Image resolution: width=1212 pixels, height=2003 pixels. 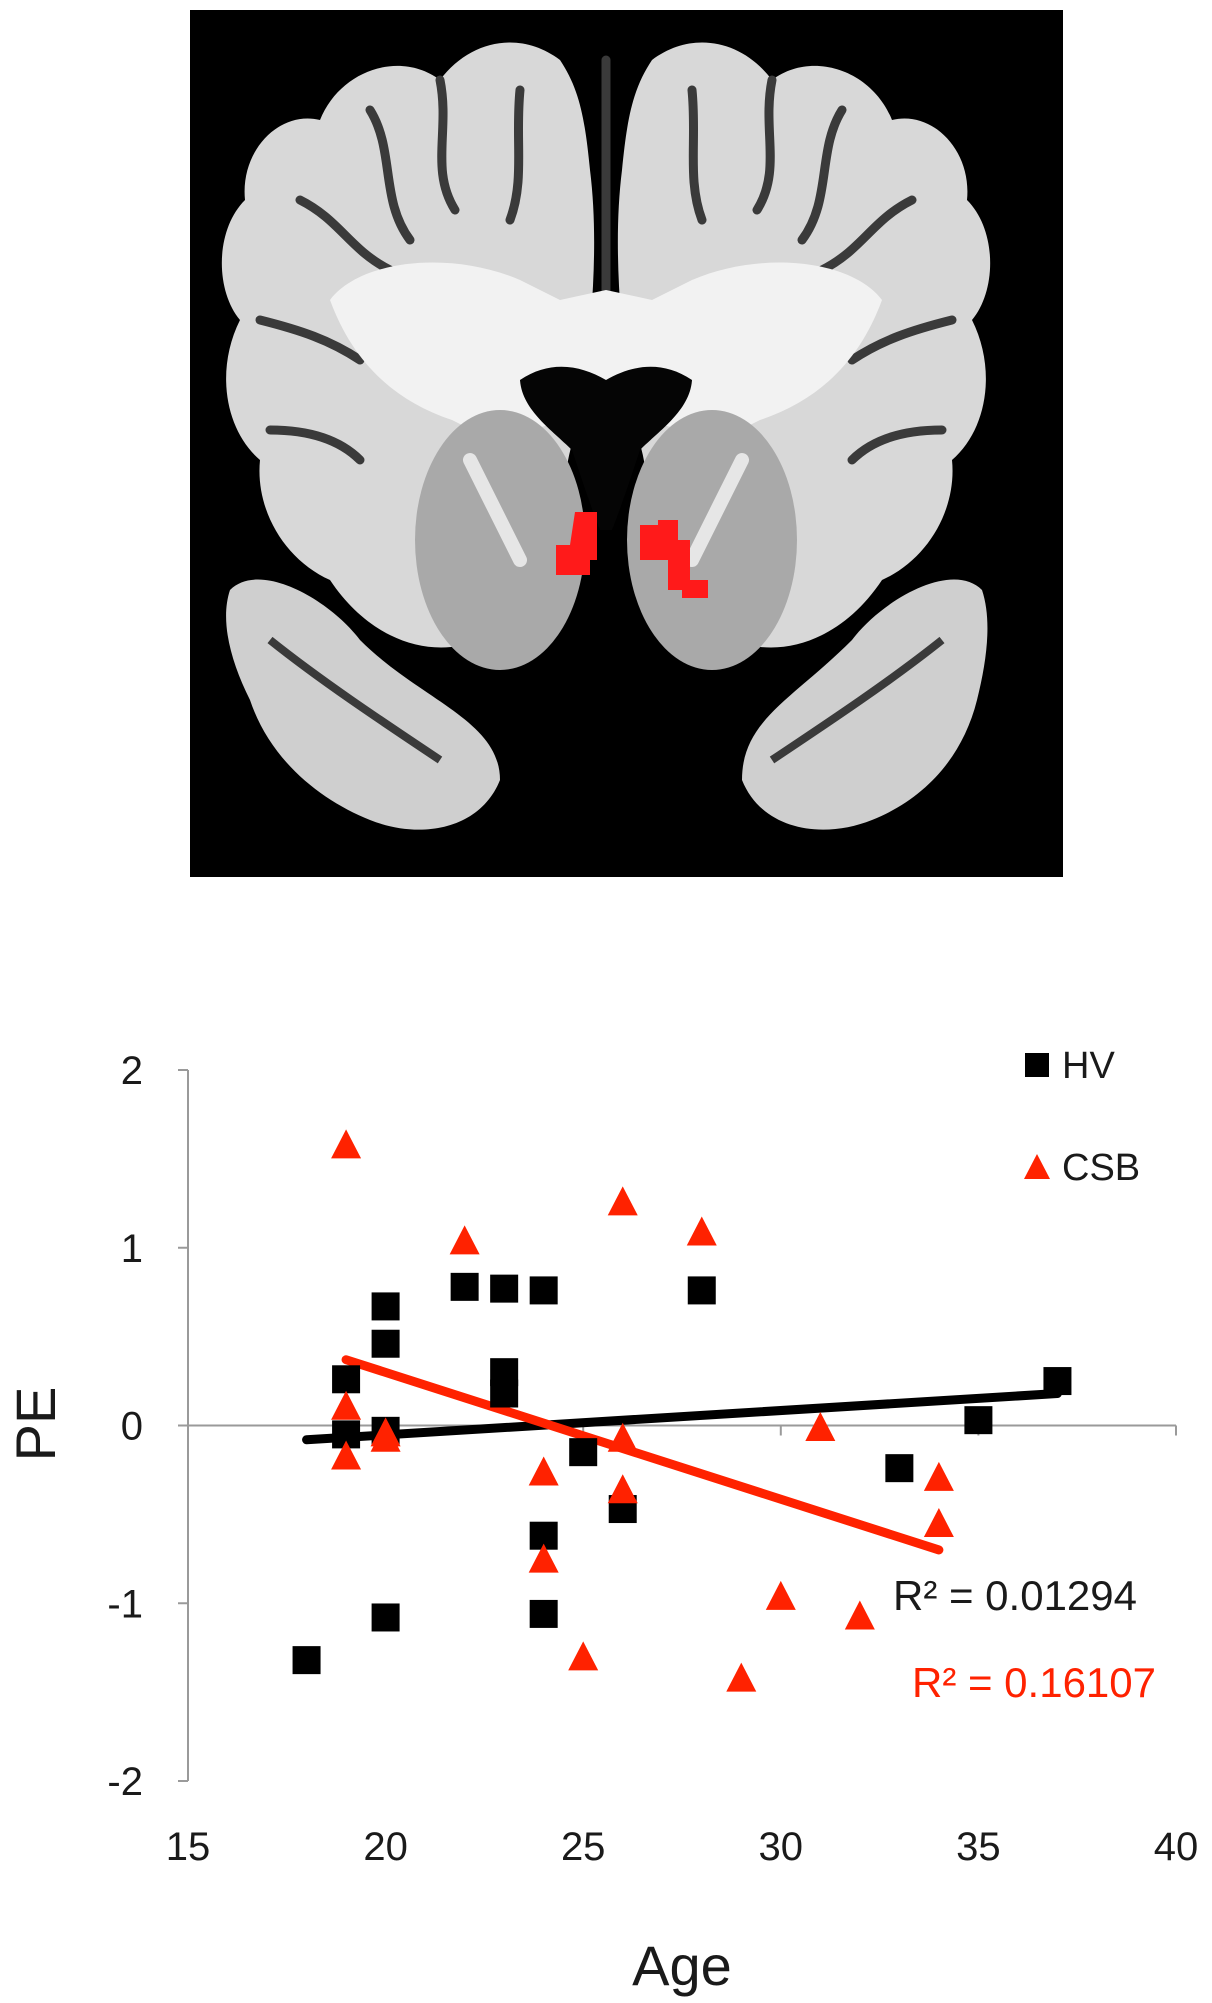 I want to click on right-basal-ganglia, so click(x=712, y=540).